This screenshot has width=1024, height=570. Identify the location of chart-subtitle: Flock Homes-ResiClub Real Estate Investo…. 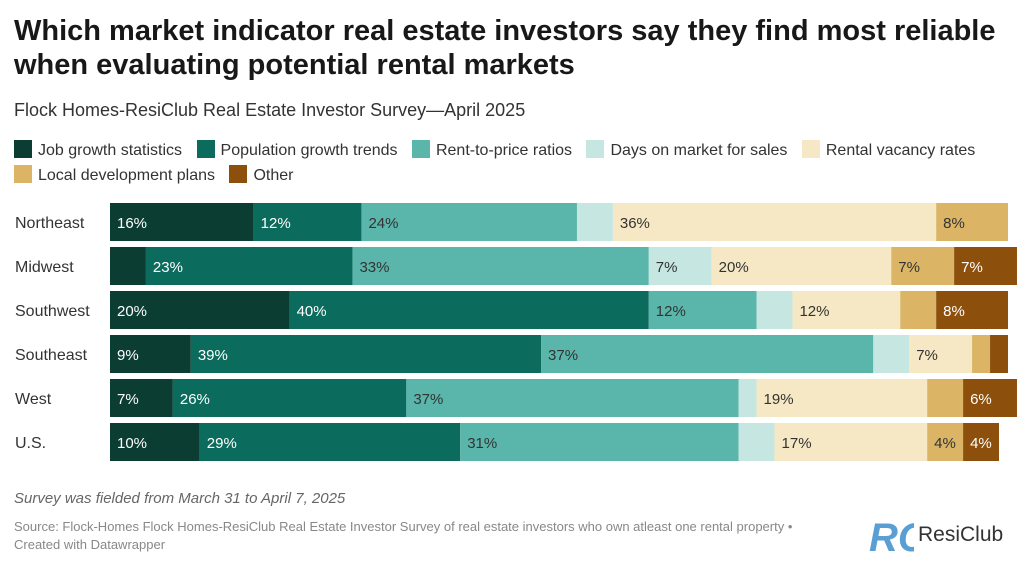
(270, 110).